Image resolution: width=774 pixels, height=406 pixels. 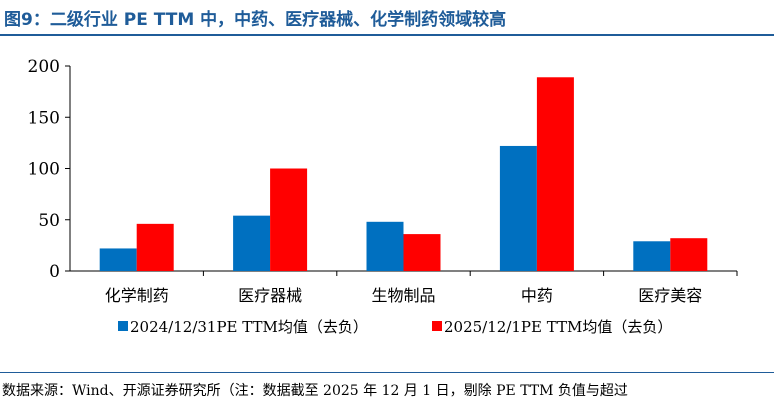 What do you see at coordinates (670, 295) in the screenshot?
I see `x-tick-label: 医疗美容` at bounding box center [670, 295].